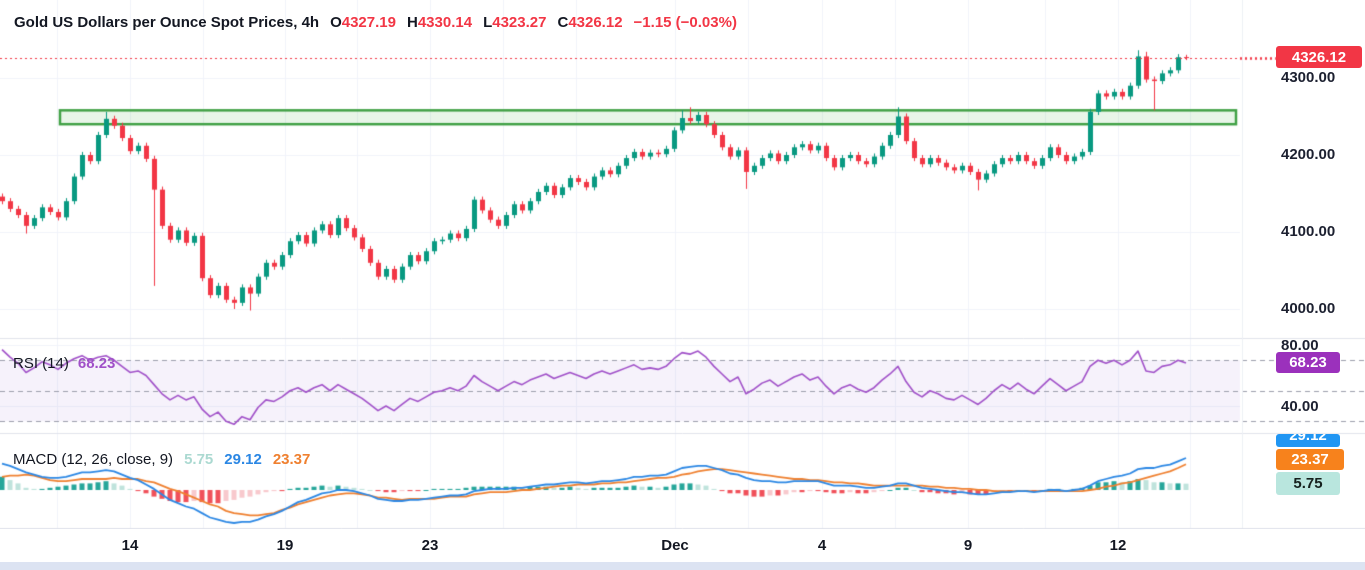  What do you see at coordinates (1308, 483) in the screenshot?
I see `macd-hist-badge: 5.75` at bounding box center [1308, 483].